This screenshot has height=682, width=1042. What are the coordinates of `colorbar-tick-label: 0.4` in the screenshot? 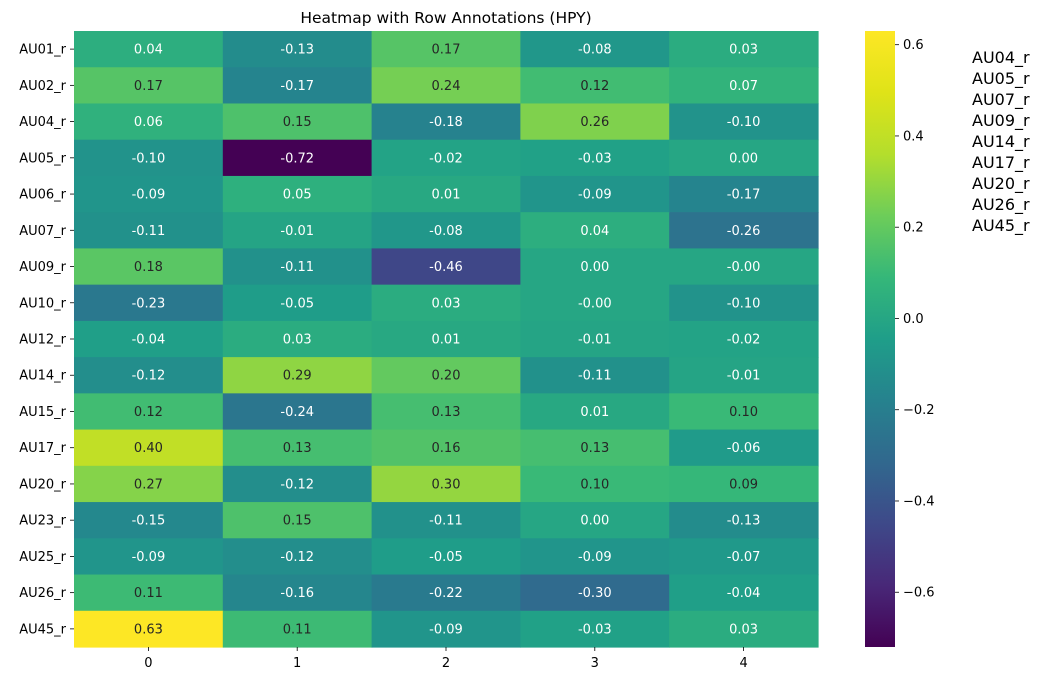 It's located at (913, 136).